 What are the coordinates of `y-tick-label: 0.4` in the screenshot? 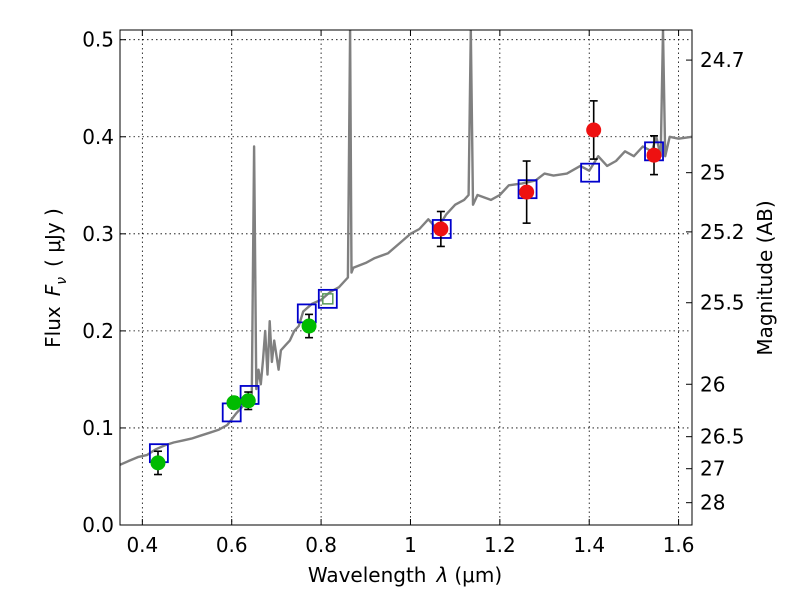 It's located at (98, 137).